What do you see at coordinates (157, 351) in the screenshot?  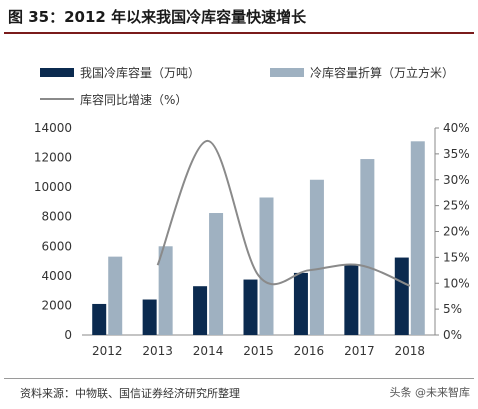 I see `x-tick-label: 2013` at bounding box center [157, 351].